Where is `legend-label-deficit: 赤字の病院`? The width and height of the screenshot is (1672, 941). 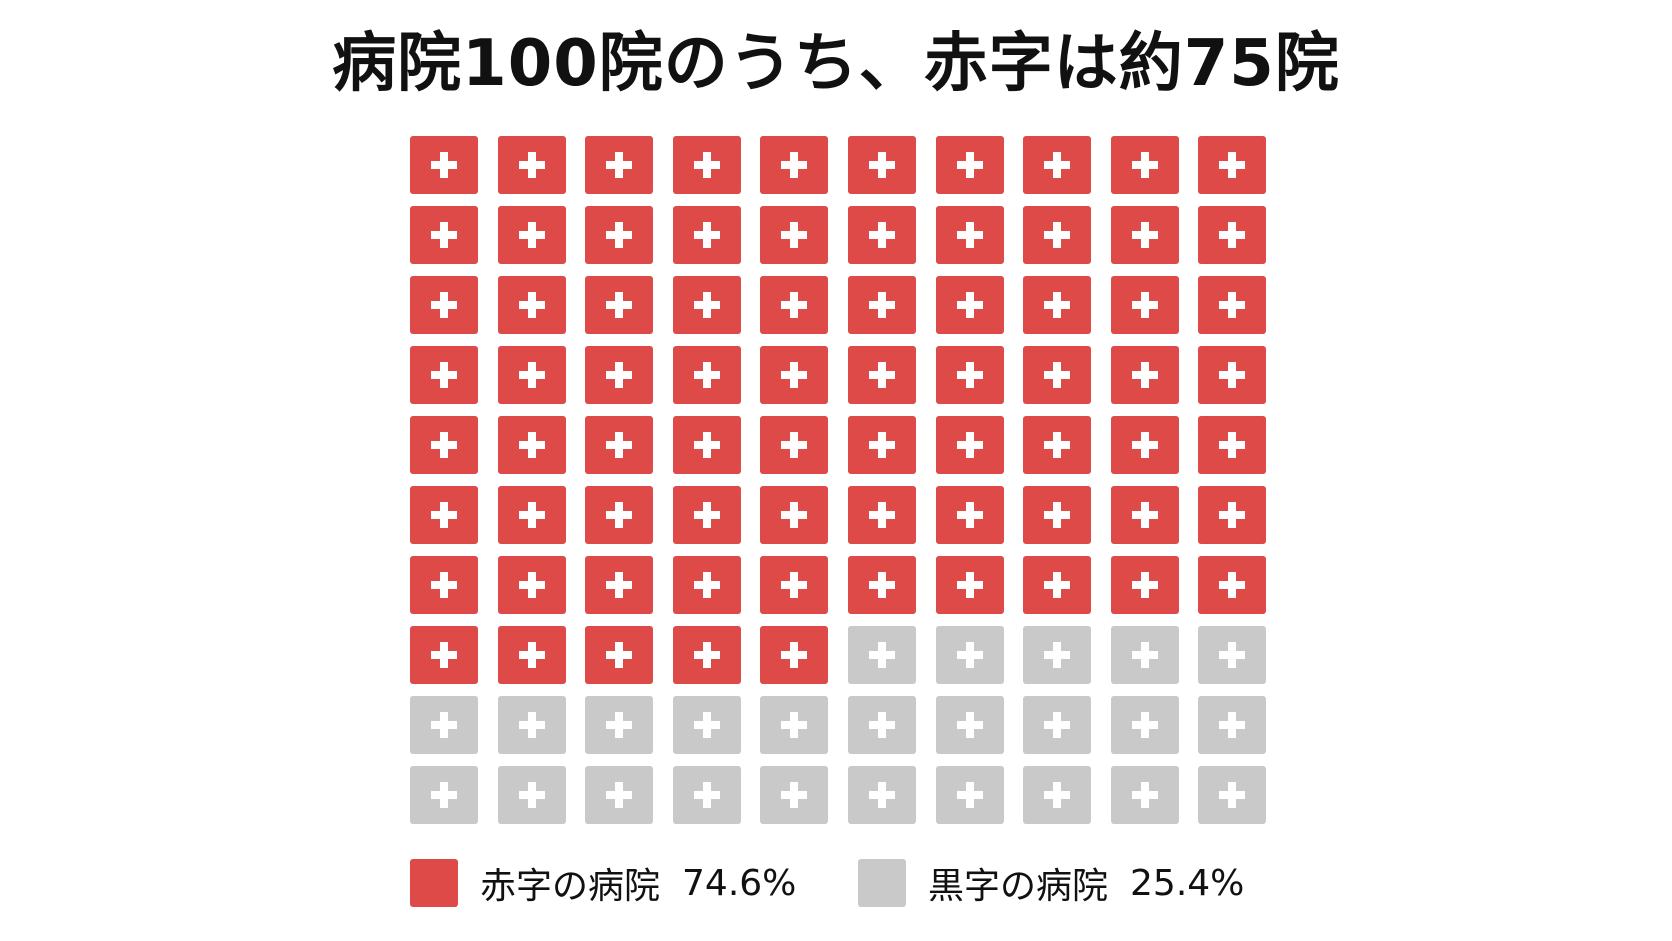 legend-label-deficit: 赤字の病院 is located at coordinates (570, 886).